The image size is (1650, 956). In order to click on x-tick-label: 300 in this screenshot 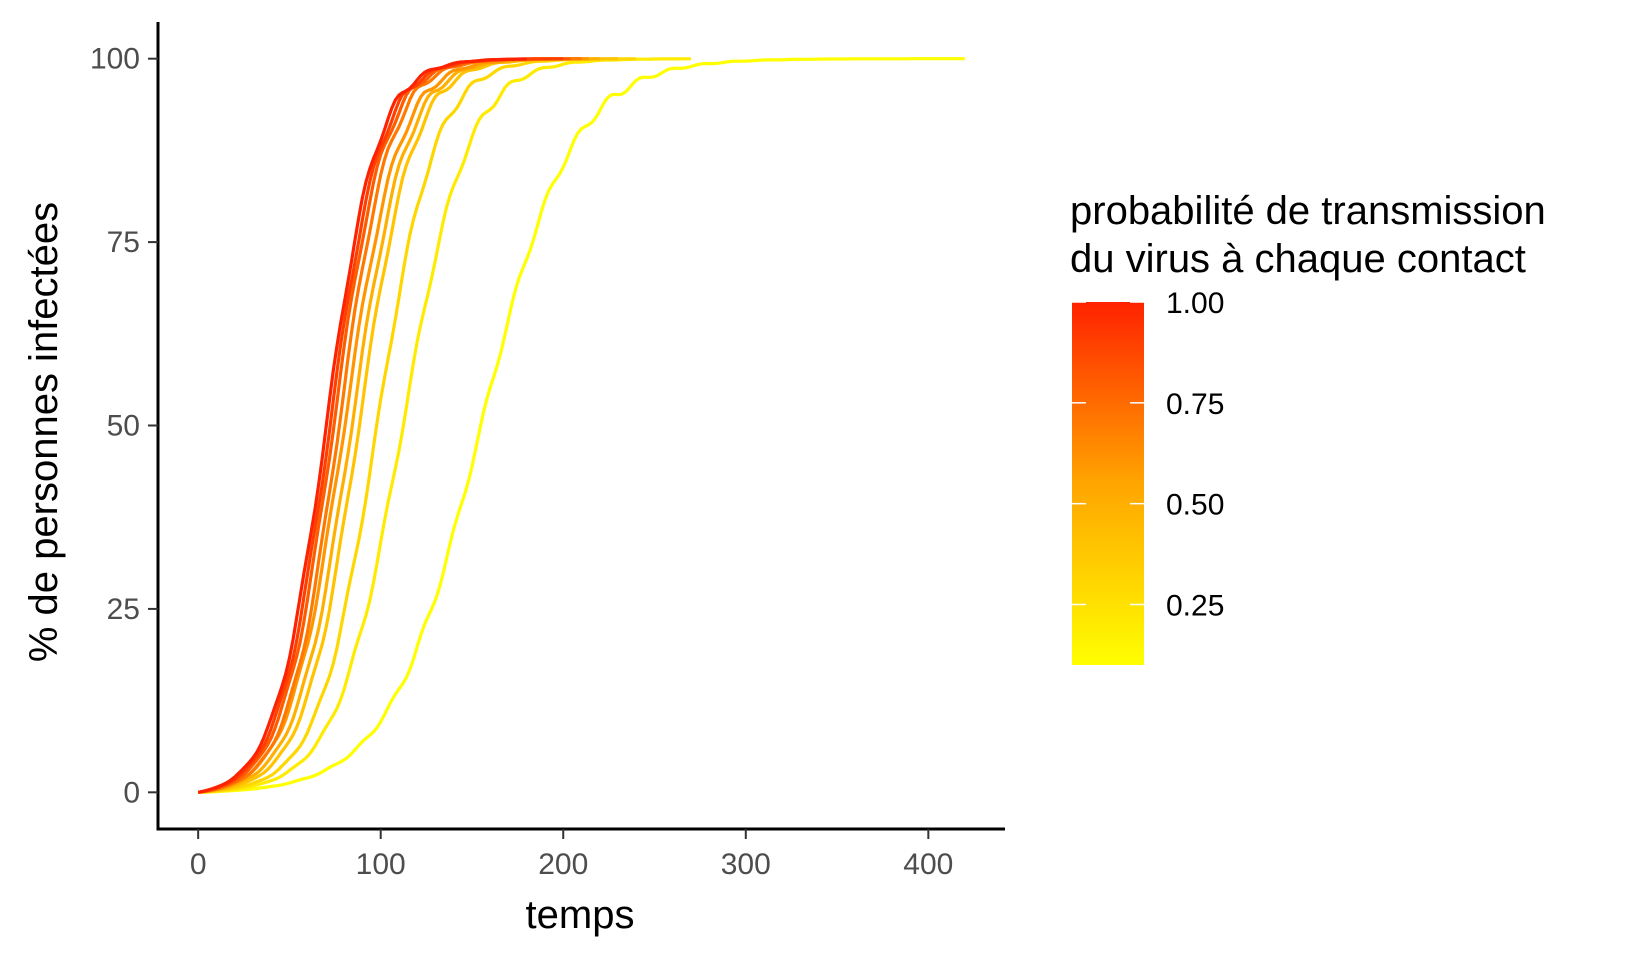, I will do `click(746, 864)`.